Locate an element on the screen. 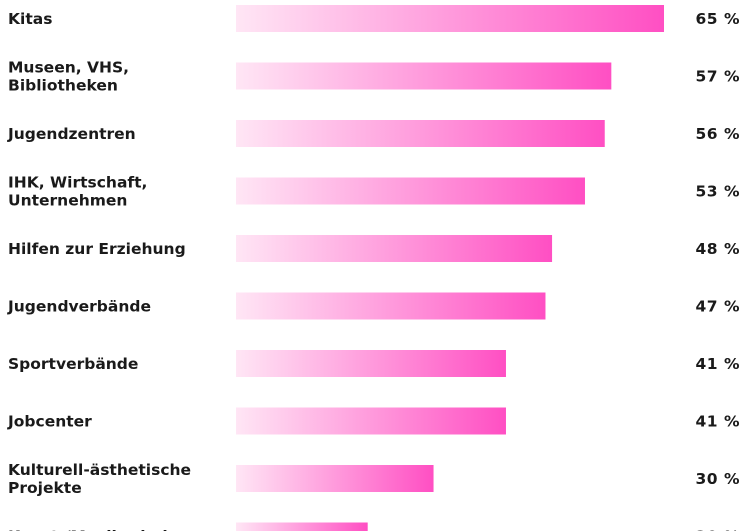 The width and height of the screenshot is (746, 531). category-label: Jugendverbände is located at coordinates (79, 307).